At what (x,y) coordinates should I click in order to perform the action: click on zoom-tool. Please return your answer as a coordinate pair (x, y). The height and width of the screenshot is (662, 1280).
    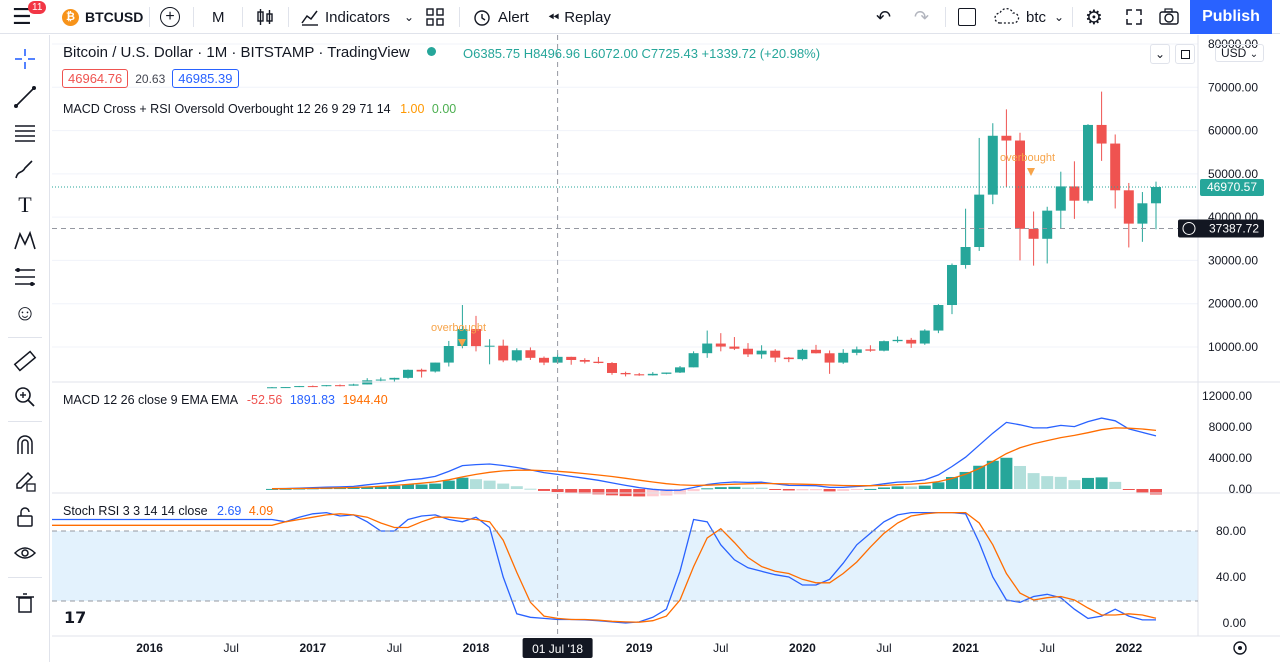
    Looking at the image, I should click on (25, 397).